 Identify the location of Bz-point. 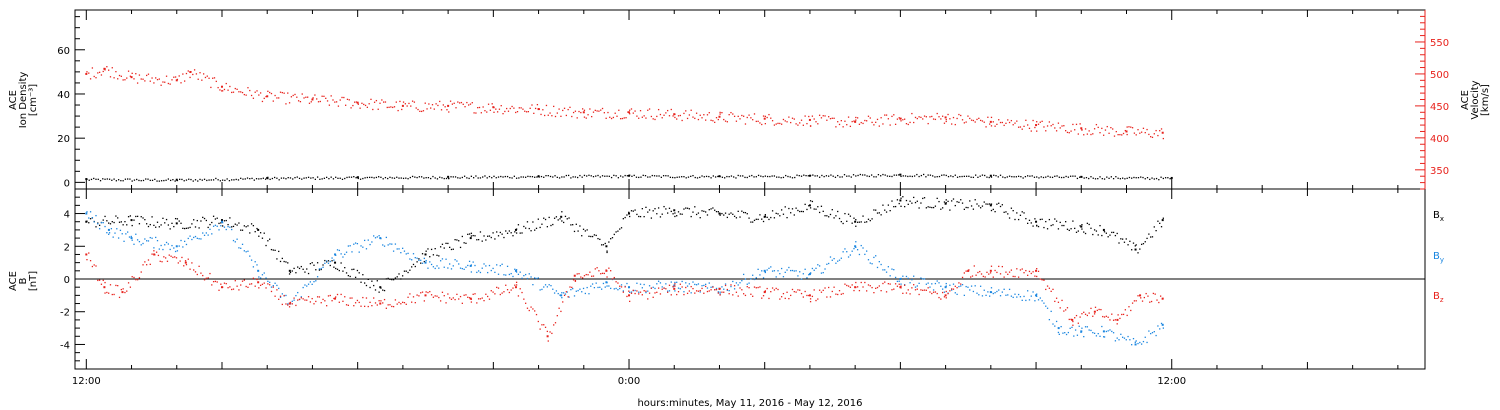
(104, 287).